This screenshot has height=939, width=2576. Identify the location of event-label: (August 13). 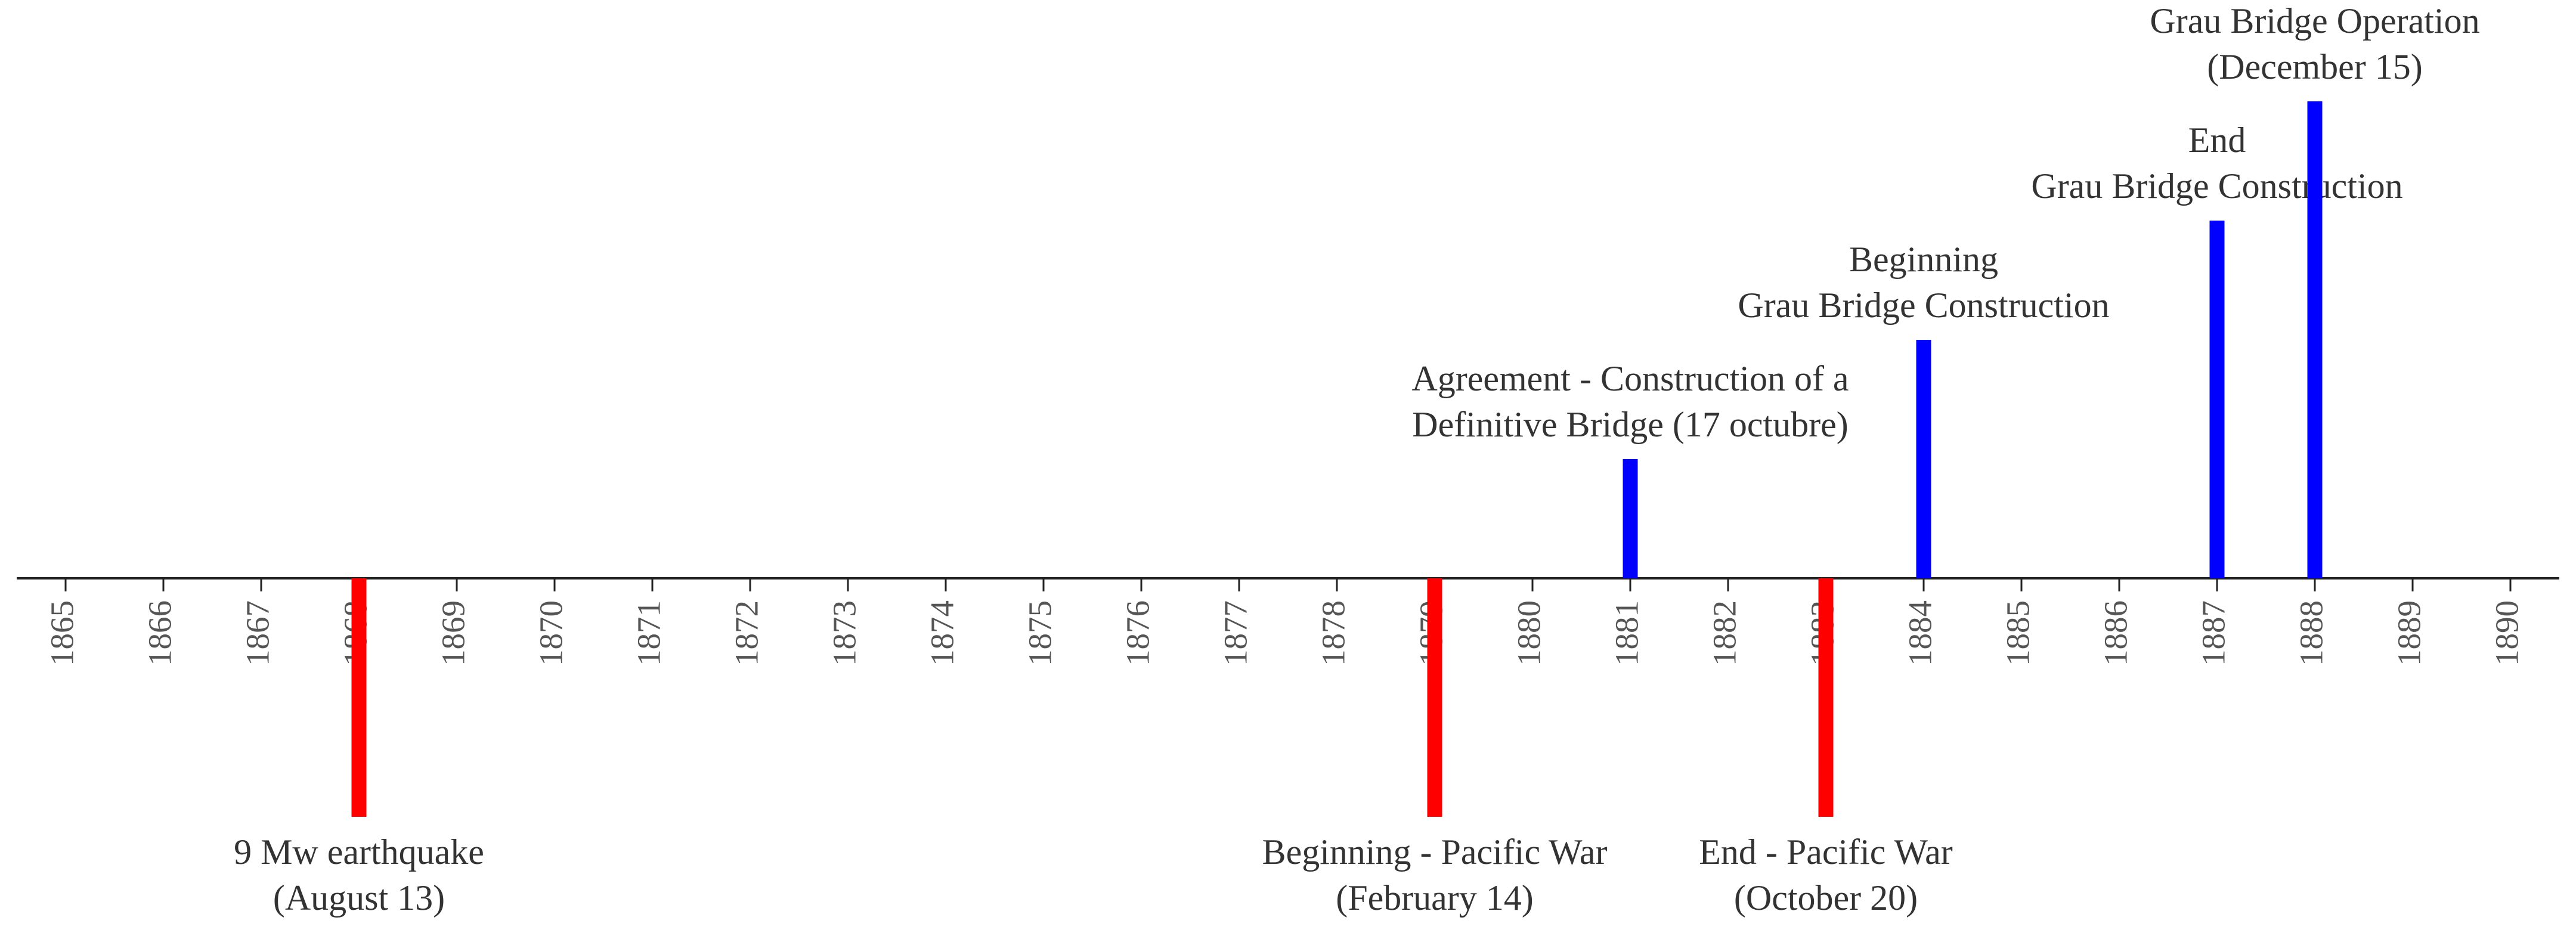
(359, 898).